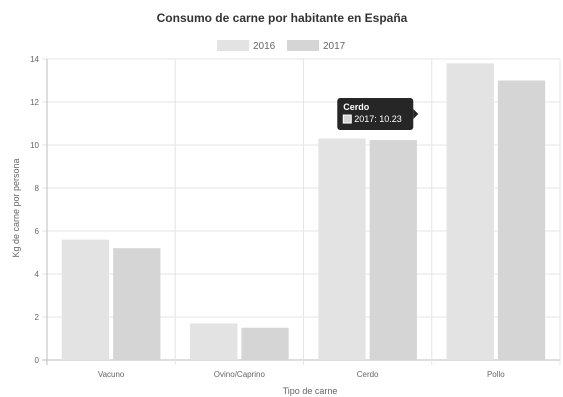 This screenshot has height=397, width=563. What do you see at coordinates (334, 46) in the screenshot?
I see `legend-label: 2017` at bounding box center [334, 46].